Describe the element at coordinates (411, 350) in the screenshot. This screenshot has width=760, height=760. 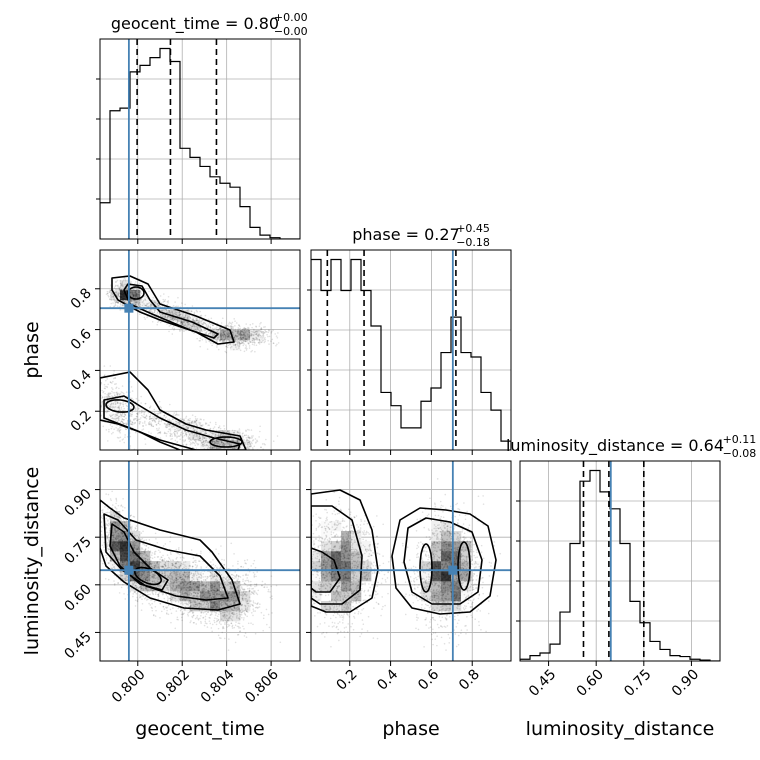
I see `panel-frame` at that location.